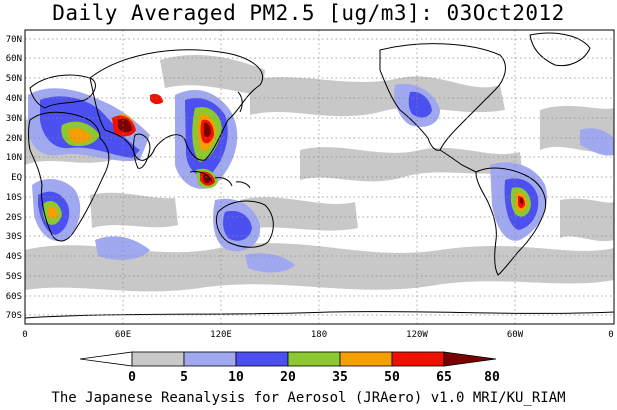  Describe the element at coordinates (14, 198) in the screenshot. I see `lat-label: 10S` at that location.